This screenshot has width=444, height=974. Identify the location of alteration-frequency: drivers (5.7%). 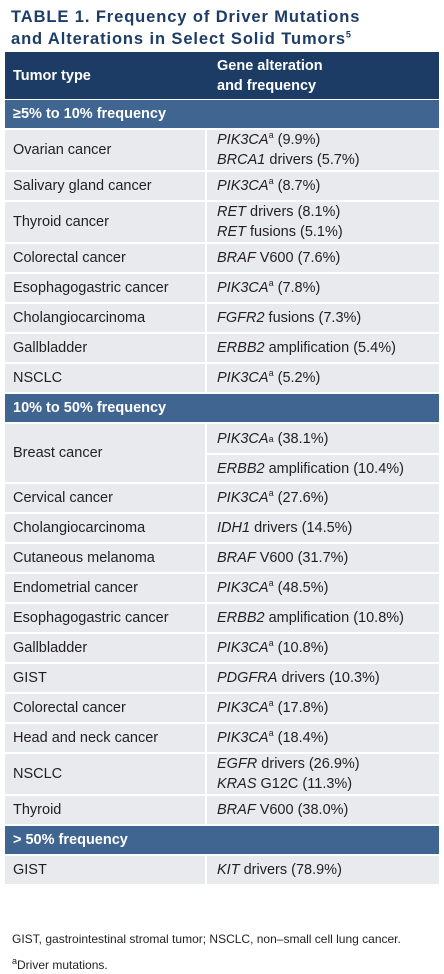
(312, 160).